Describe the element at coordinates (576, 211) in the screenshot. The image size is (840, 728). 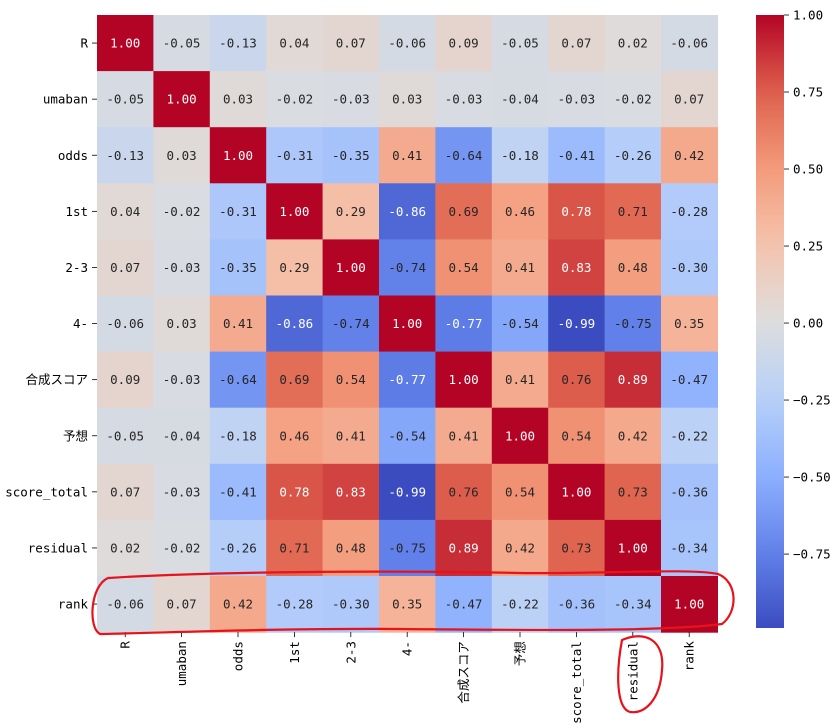
I see `cell-value-label: 0.78` at that location.